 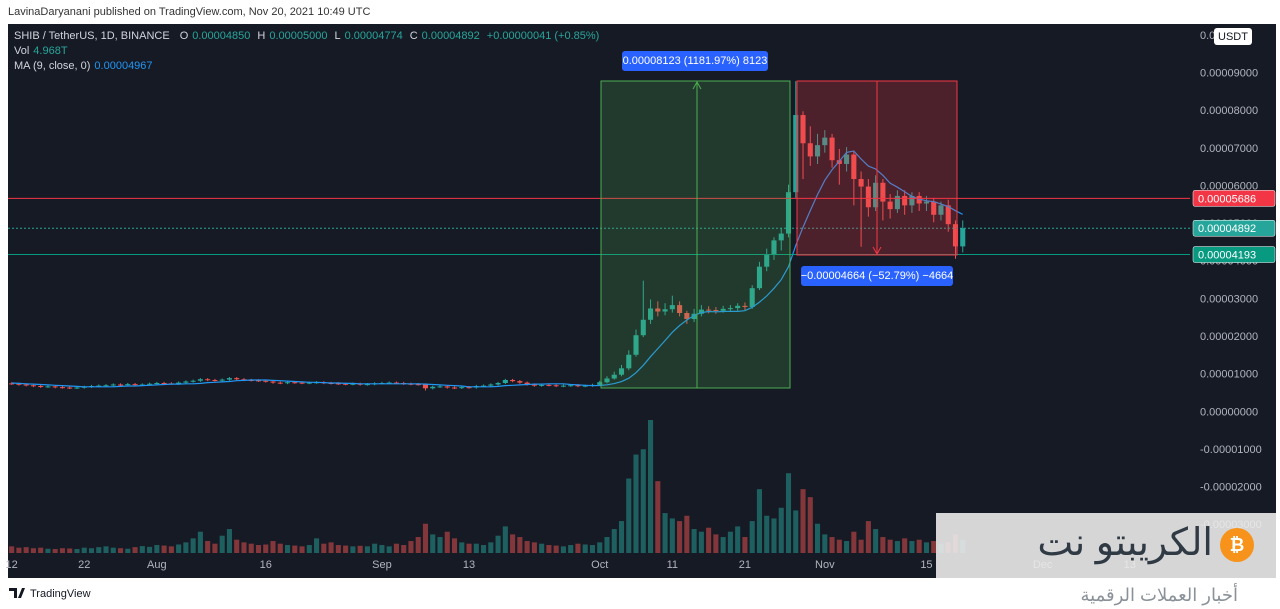 I want to click on brand-logo, so click(x=17, y=593).